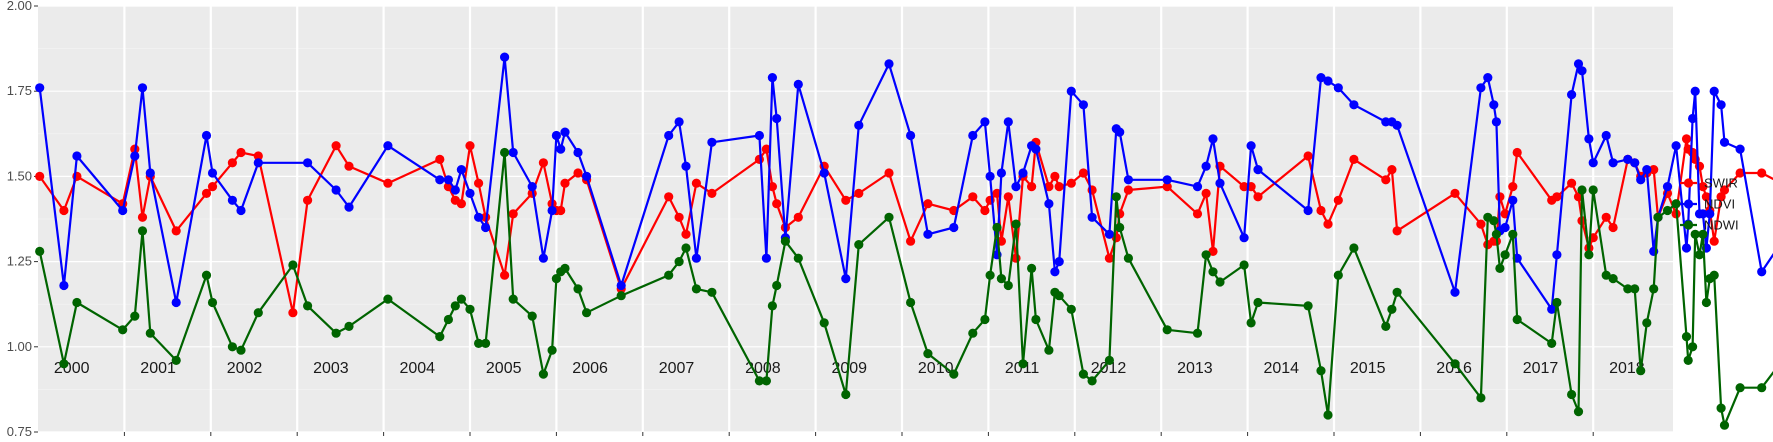 The height and width of the screenshot is (442, 1773). Describe the element at coordinates (1688, 204) in the screenshot. I see `legend-key-point` at that location.